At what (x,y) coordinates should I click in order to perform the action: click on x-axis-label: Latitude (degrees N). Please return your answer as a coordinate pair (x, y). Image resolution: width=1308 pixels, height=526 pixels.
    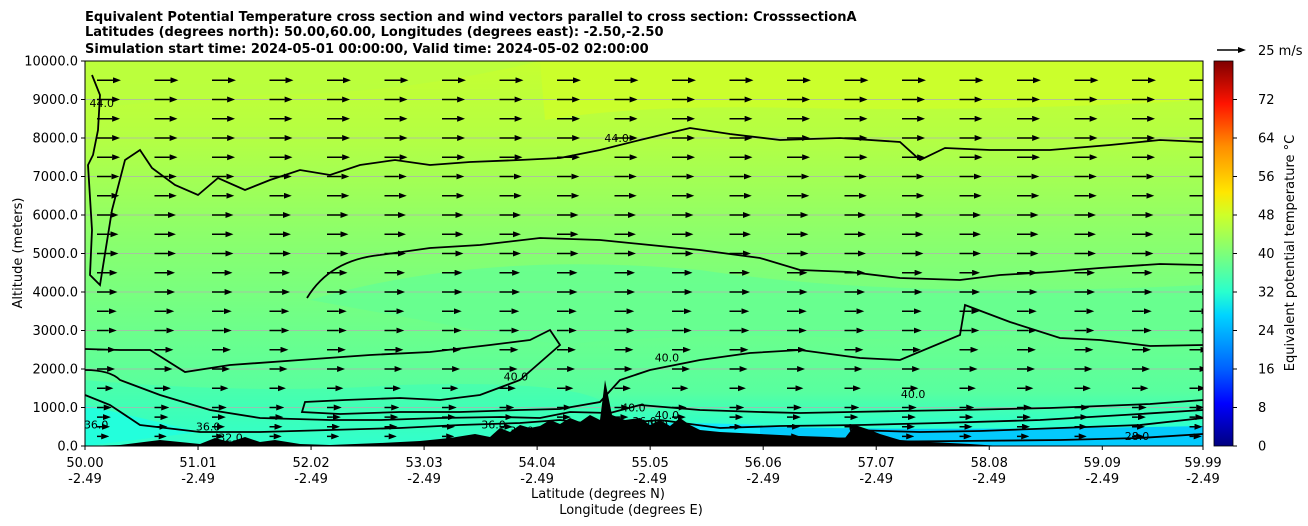
    Looking at the image, I should click on (598, 494).